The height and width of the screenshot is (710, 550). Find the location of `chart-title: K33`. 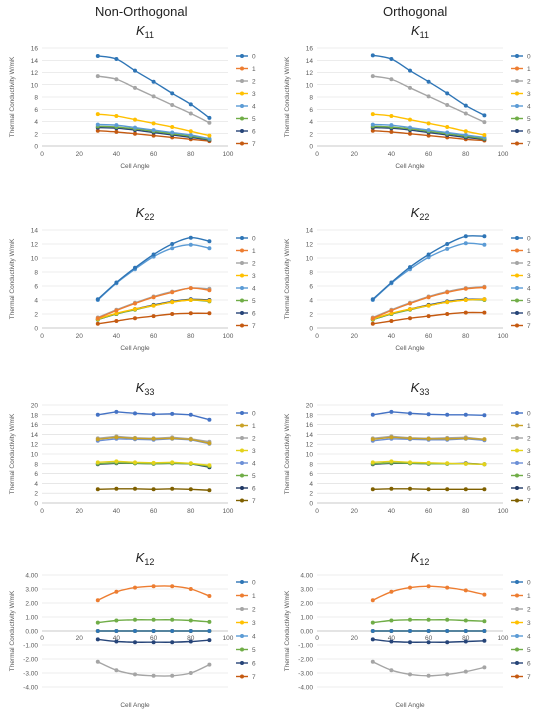

chart-title: K33 is located at coordinates (420, 388).